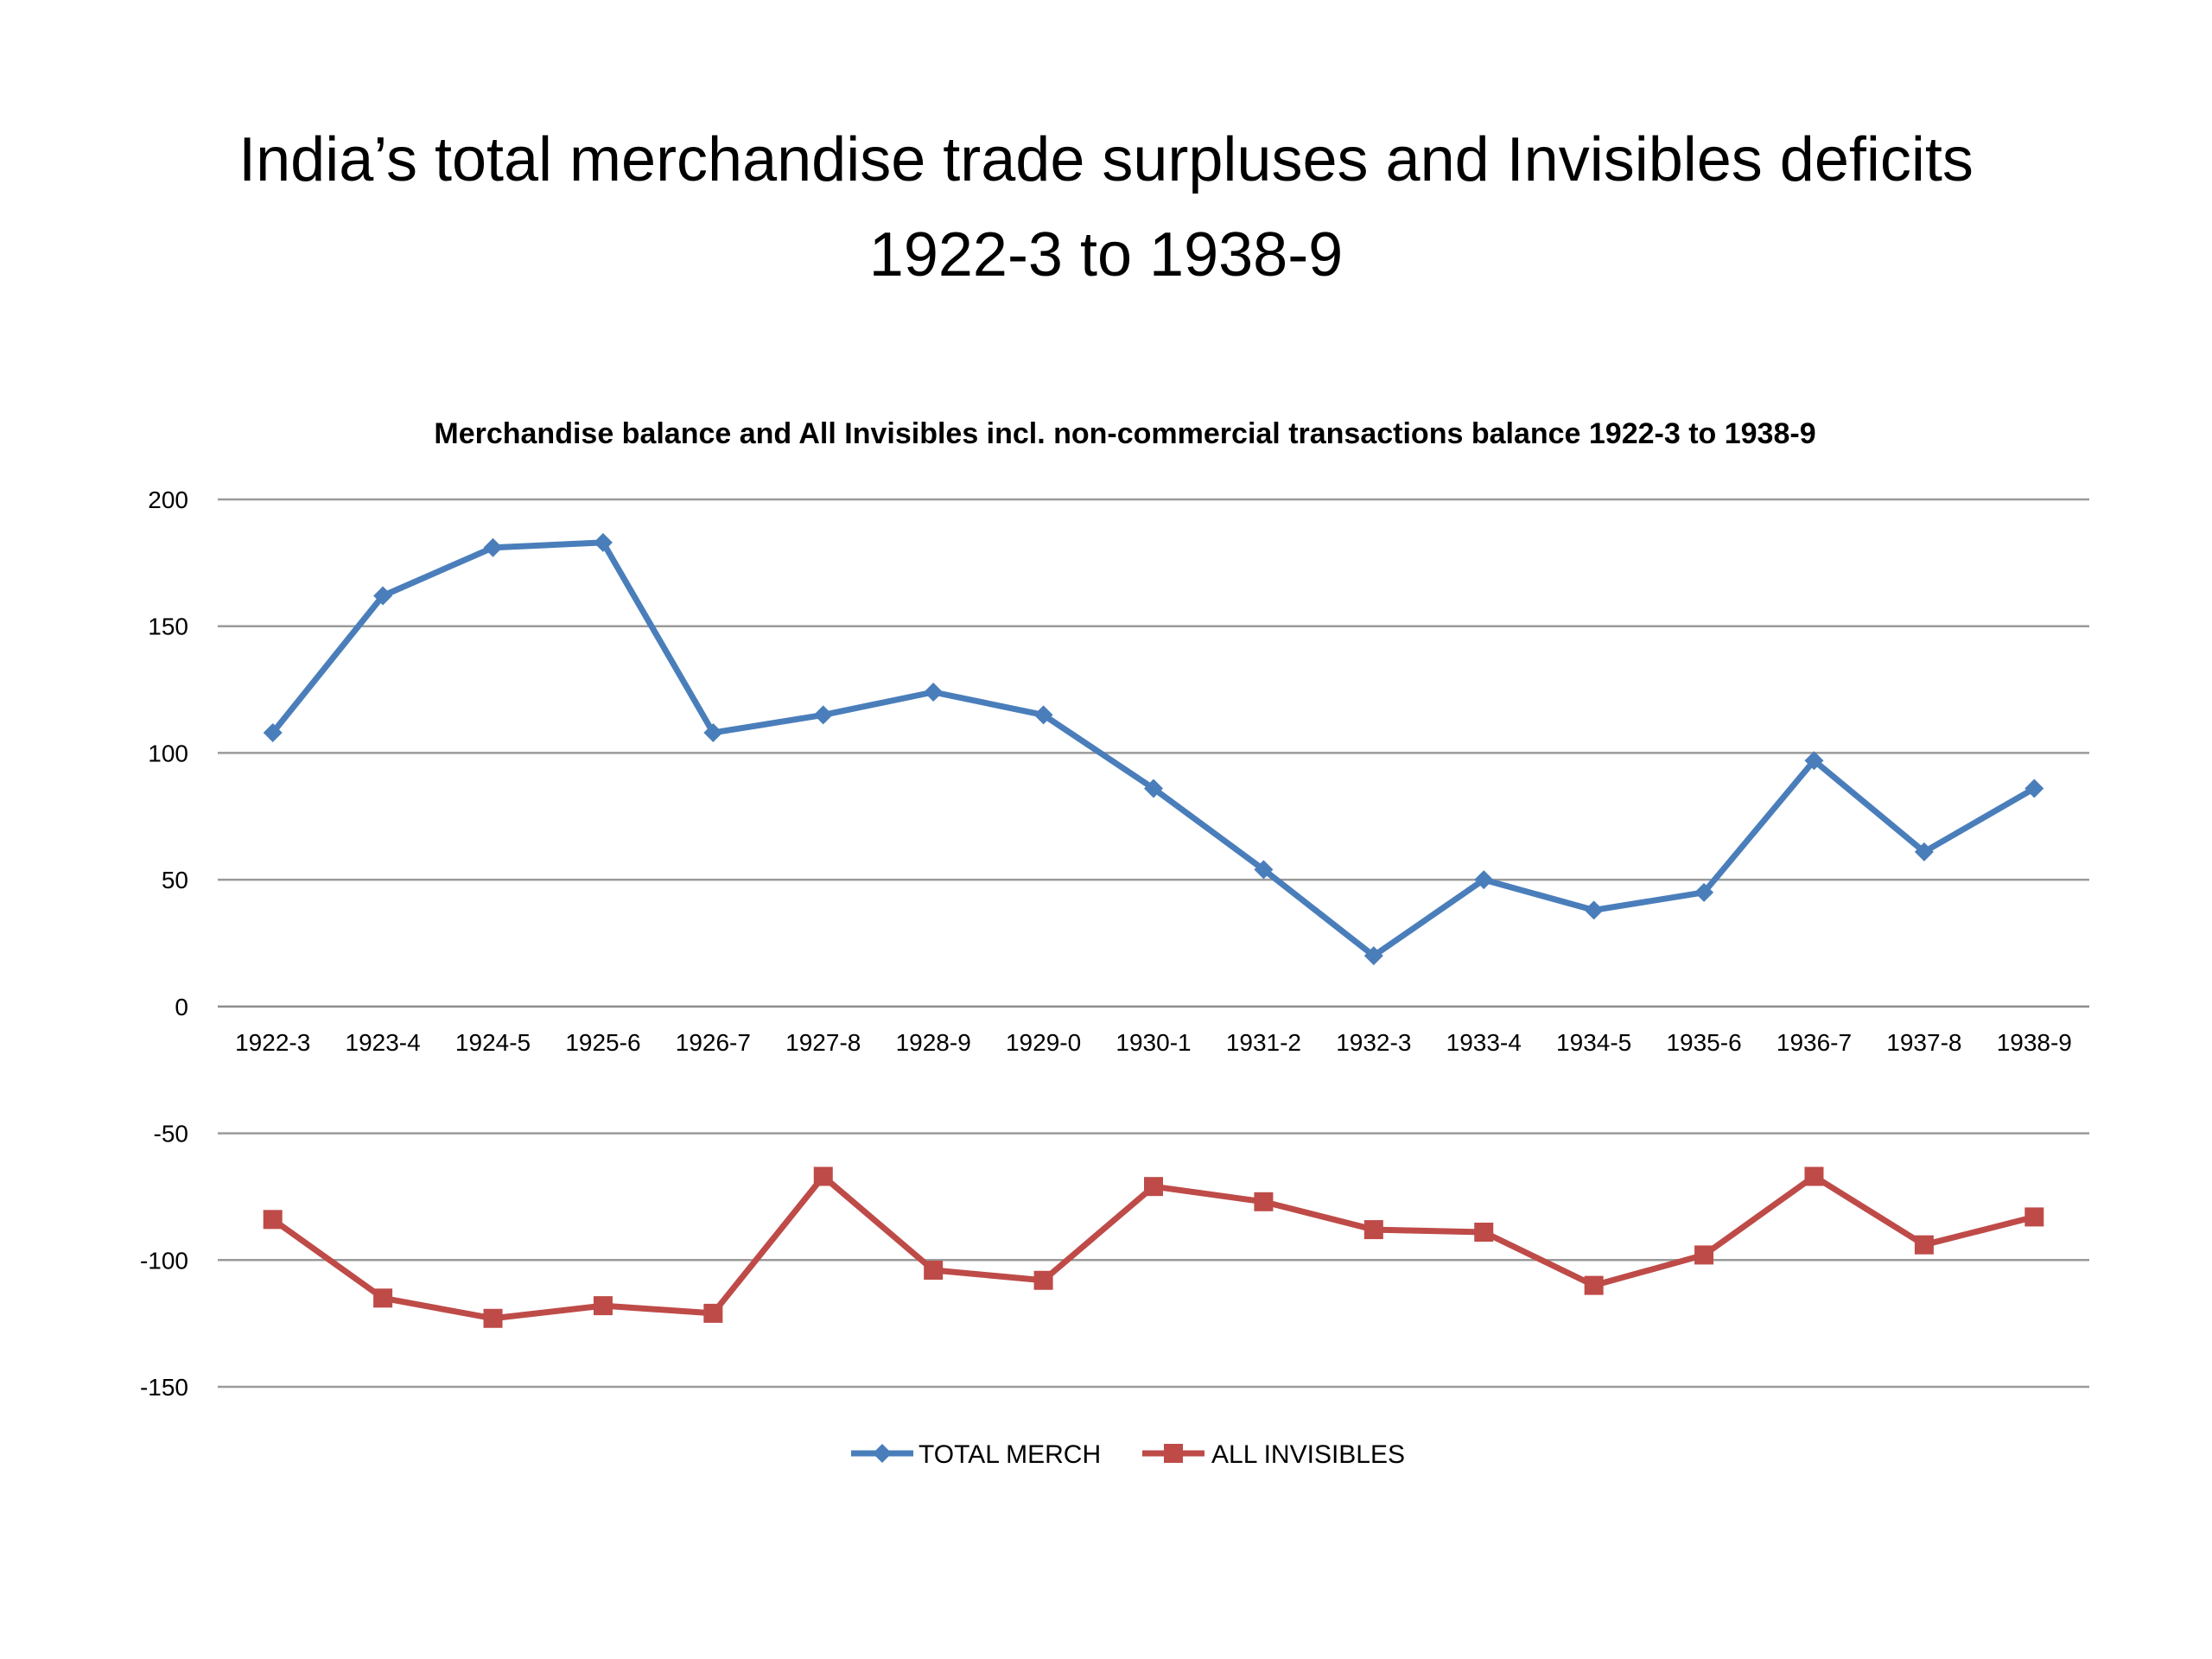 This screenshot has height=1659, width=2212. What do you see at coordinates (2035, 1042) in the screenshot?
I see `x-tick-label: 1938-9` at bounding box center [2035, 1042].